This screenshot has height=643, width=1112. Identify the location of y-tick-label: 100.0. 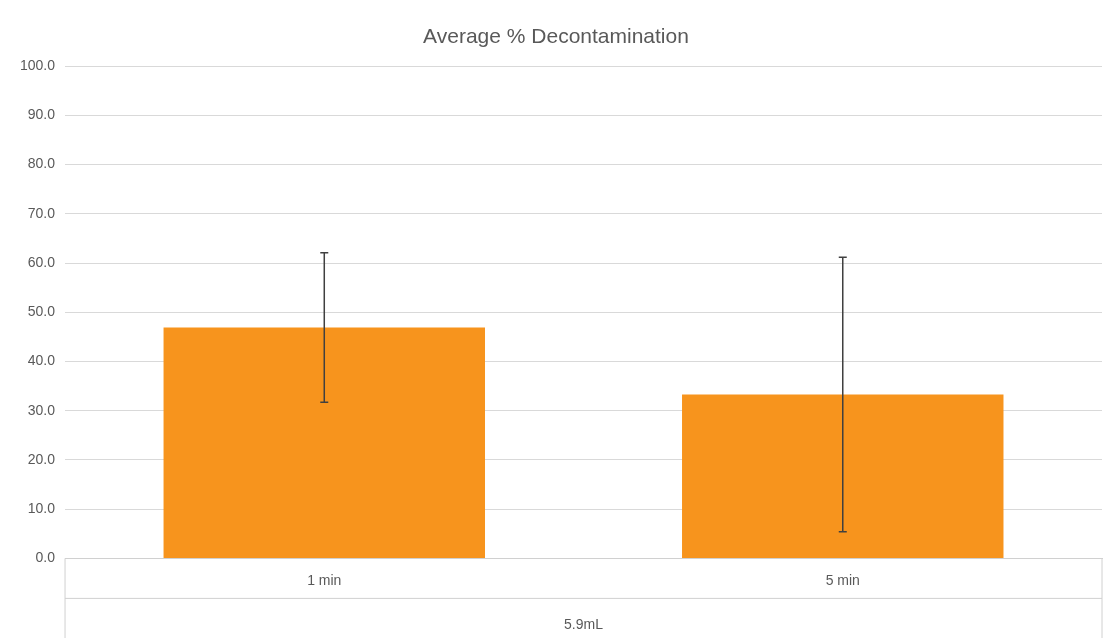
(37, 65).